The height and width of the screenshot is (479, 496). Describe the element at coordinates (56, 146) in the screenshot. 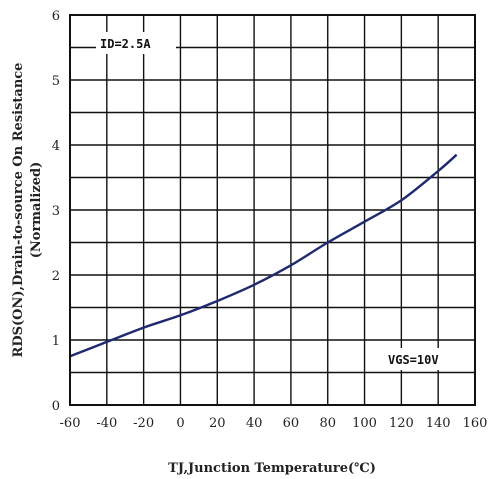

I see `y-tick-label: 4` at that location.